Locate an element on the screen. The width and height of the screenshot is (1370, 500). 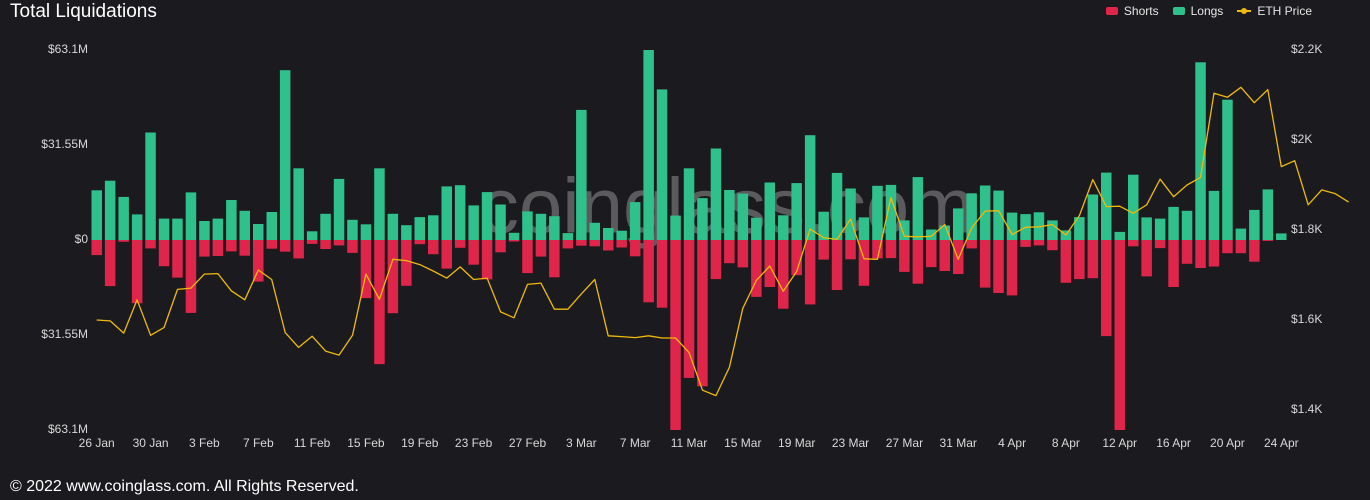
legend-item-eth-price: ETH Price is located at coordinates (1274, 11).